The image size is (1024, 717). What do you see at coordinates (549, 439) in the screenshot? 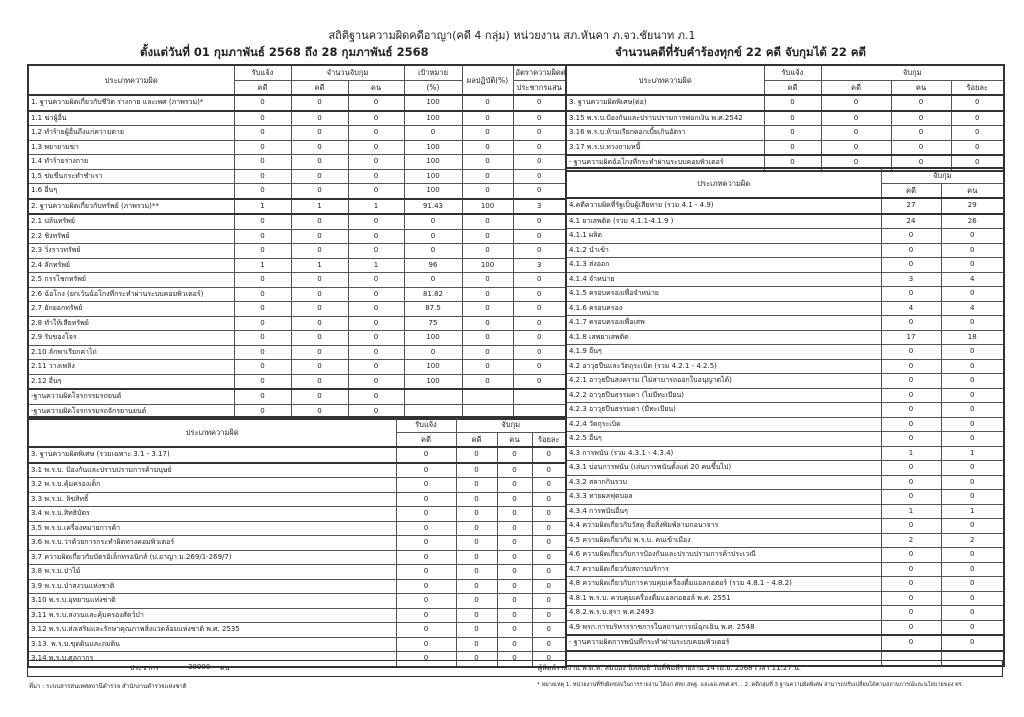
I see `col-arrested-percent: ร้อยละ` at bounding box center [549, 439].